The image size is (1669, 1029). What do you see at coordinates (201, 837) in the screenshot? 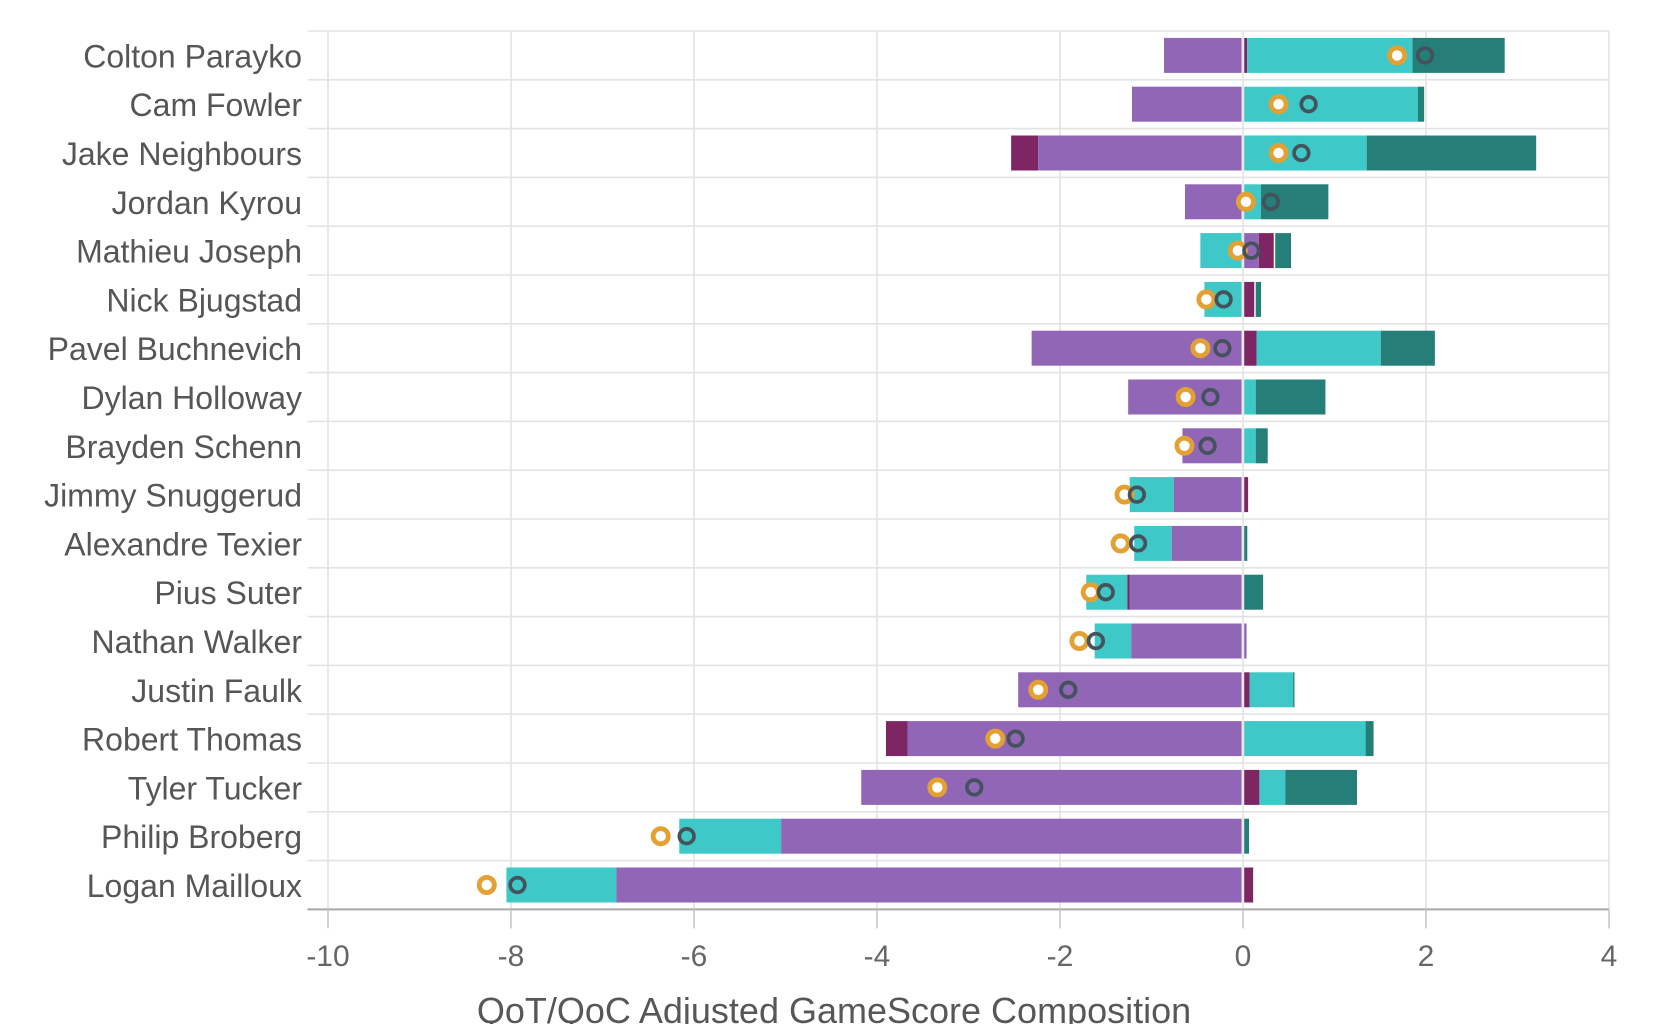
I see `svg-text: Philip Broberg` at bounding box center [201, 837].